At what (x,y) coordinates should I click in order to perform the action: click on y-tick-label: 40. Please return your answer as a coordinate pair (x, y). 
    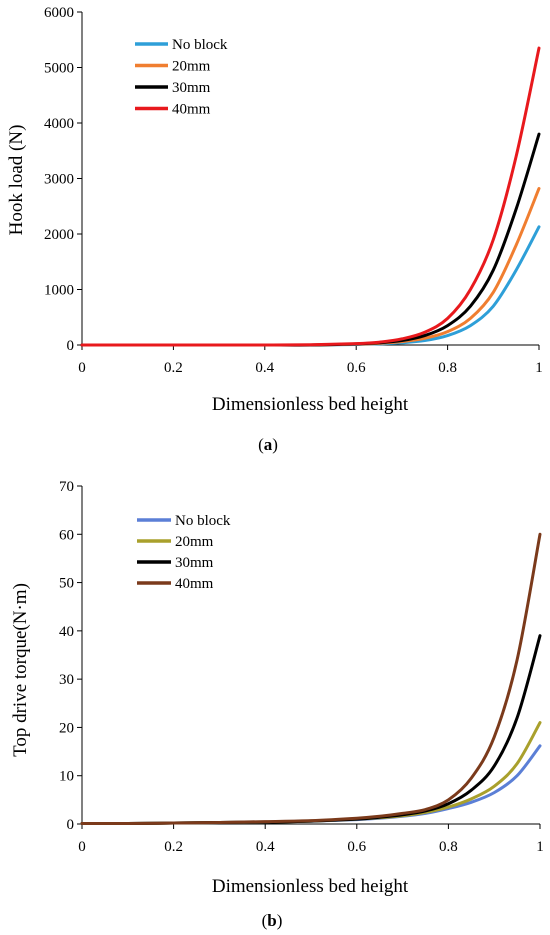
    Looking at the image, I should click on (66, 632).